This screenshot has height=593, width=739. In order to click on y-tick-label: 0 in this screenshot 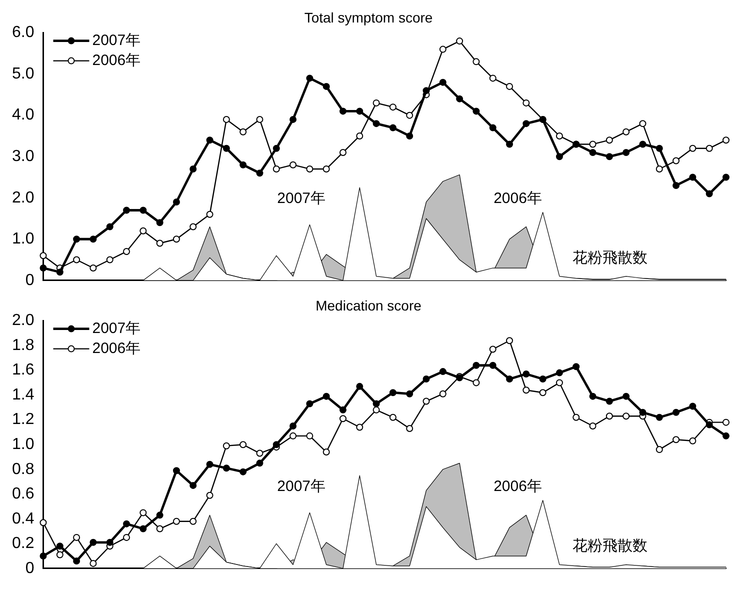, I will do `click(29, 280)`.